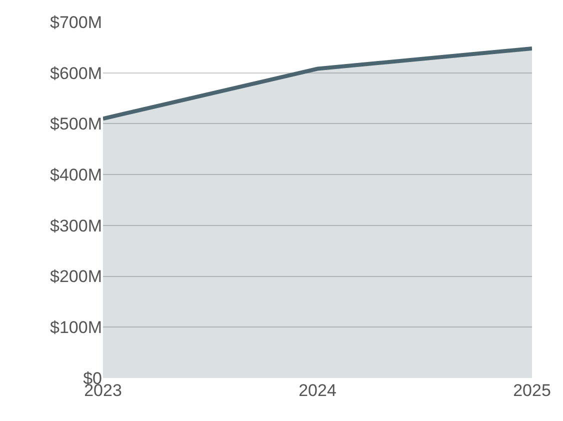 The width and height of the screenshot is (563, 421). I want to click on y-tick-label: $600M, so click(76, 73).